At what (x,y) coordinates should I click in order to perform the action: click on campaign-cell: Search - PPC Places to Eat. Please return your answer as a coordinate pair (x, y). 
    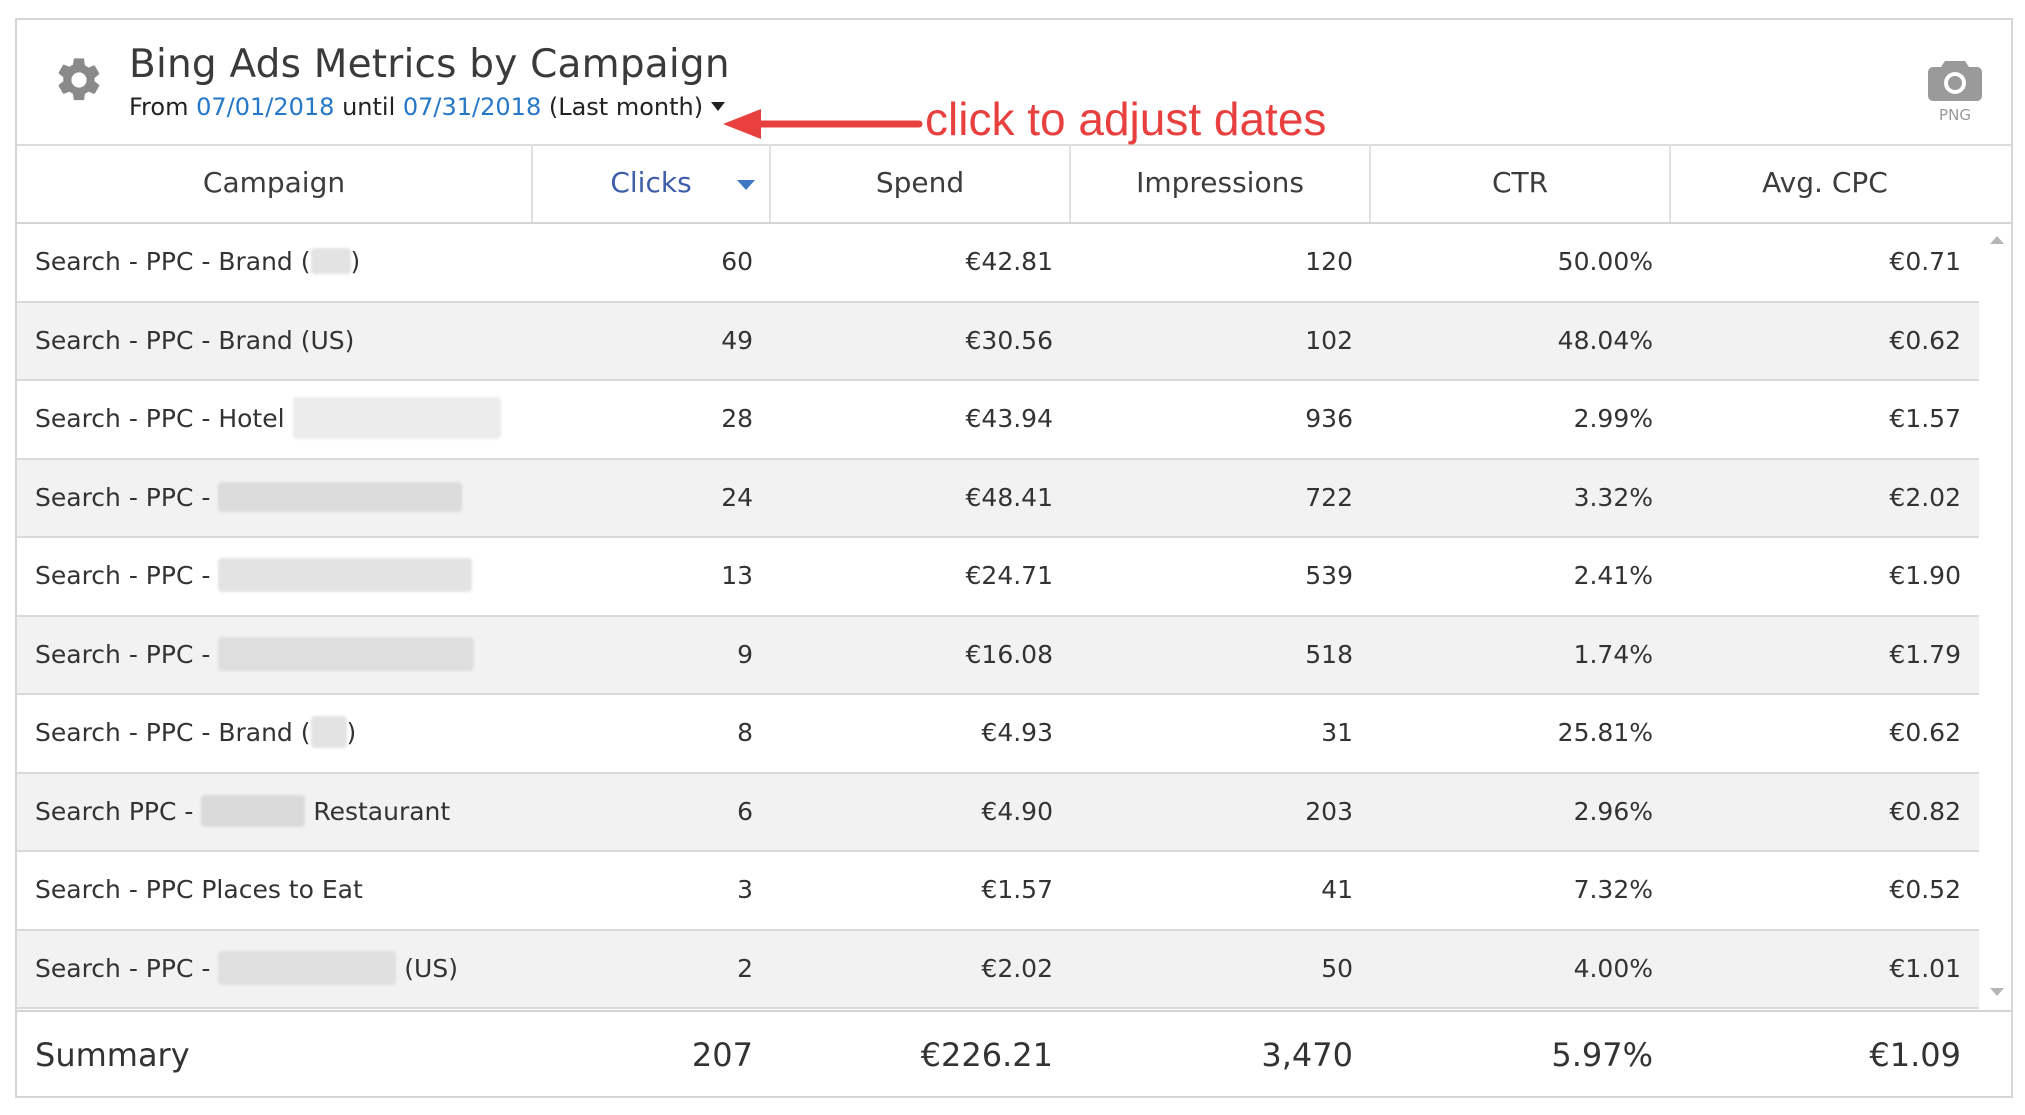
    Looking at the image, I should click on (199, 889).